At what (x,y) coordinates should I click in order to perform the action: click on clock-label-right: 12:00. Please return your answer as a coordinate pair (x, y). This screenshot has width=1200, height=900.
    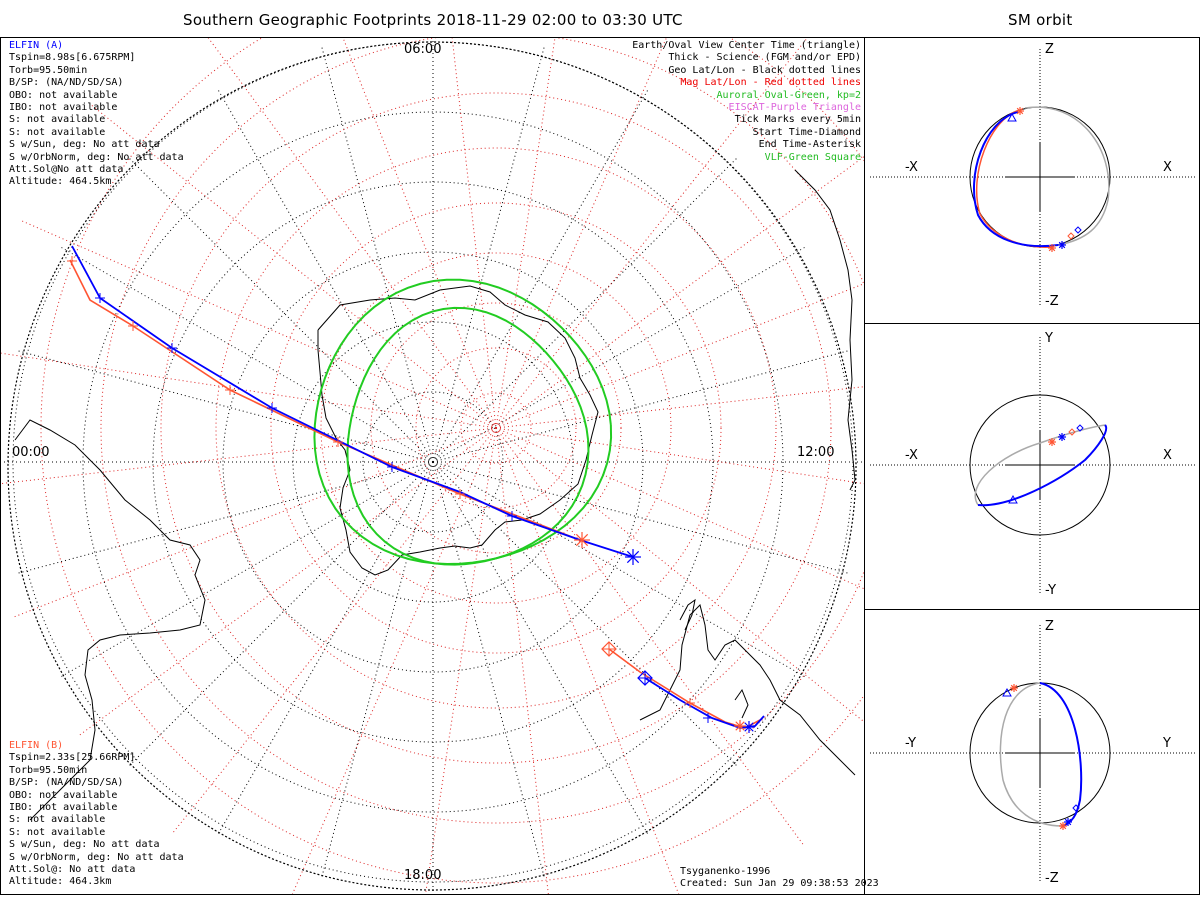
    Looking at the image, I should click on (816, 452).